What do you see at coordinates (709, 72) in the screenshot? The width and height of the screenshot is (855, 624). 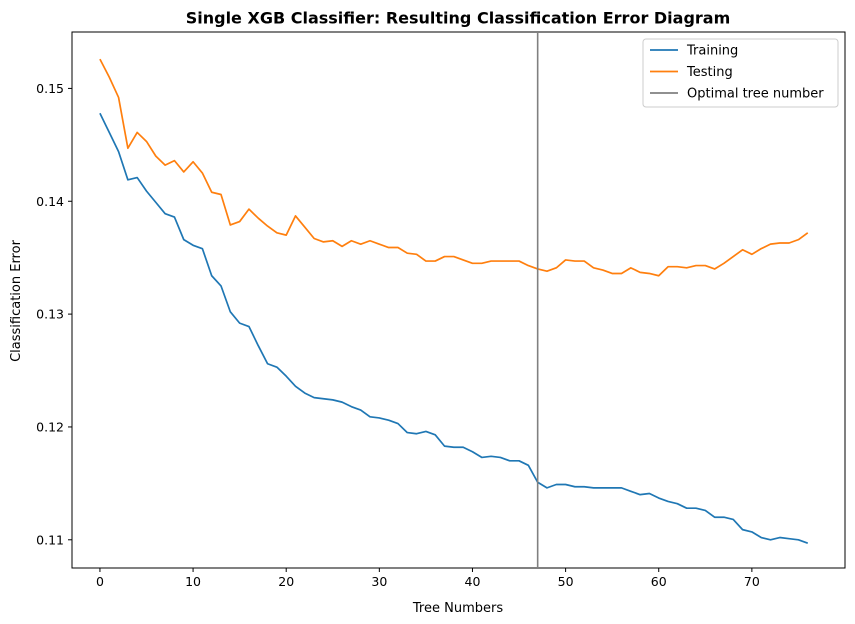 I see `legend-label-testing: Testing` at bounding box center [709, 72].